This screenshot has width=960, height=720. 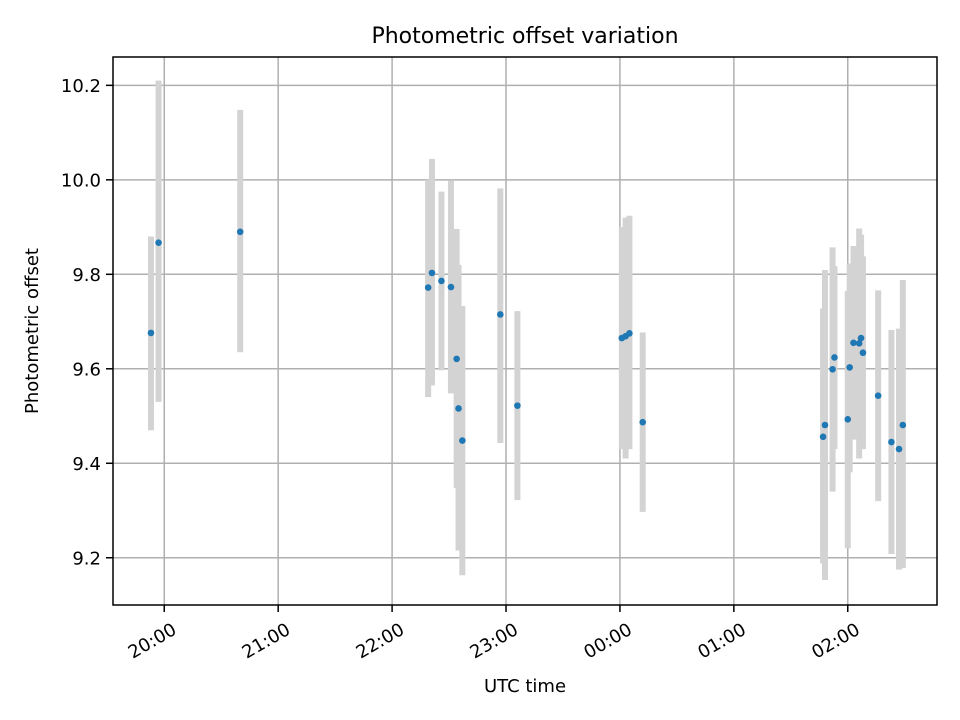 What do you see at coordinates (86, 275) in the screenshot?
I see `y-tick-label: 9.8` at bounding box center [86, 275].